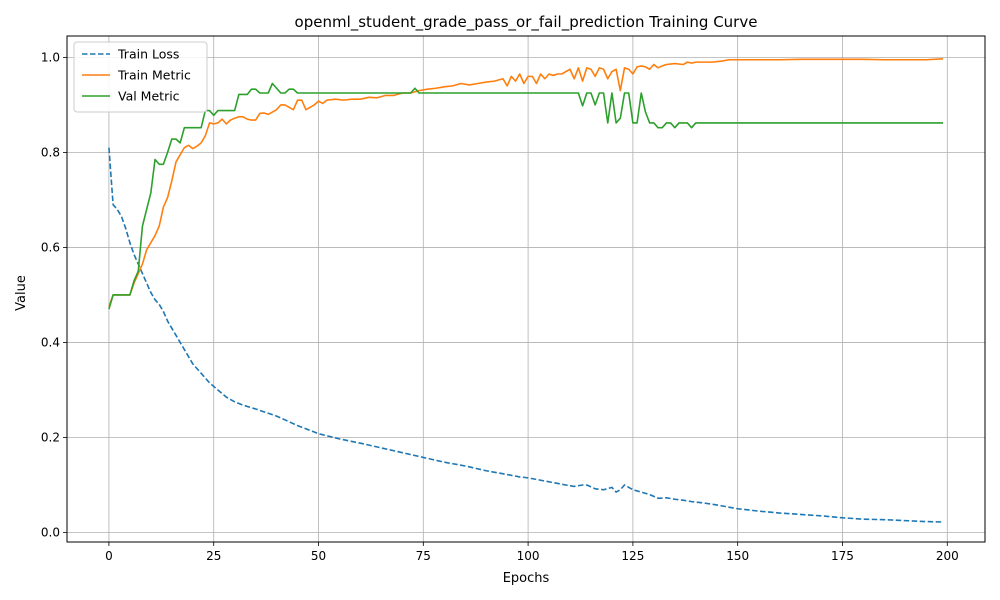  I want to click on x-axis-label: Epochs, so click(526, 578).